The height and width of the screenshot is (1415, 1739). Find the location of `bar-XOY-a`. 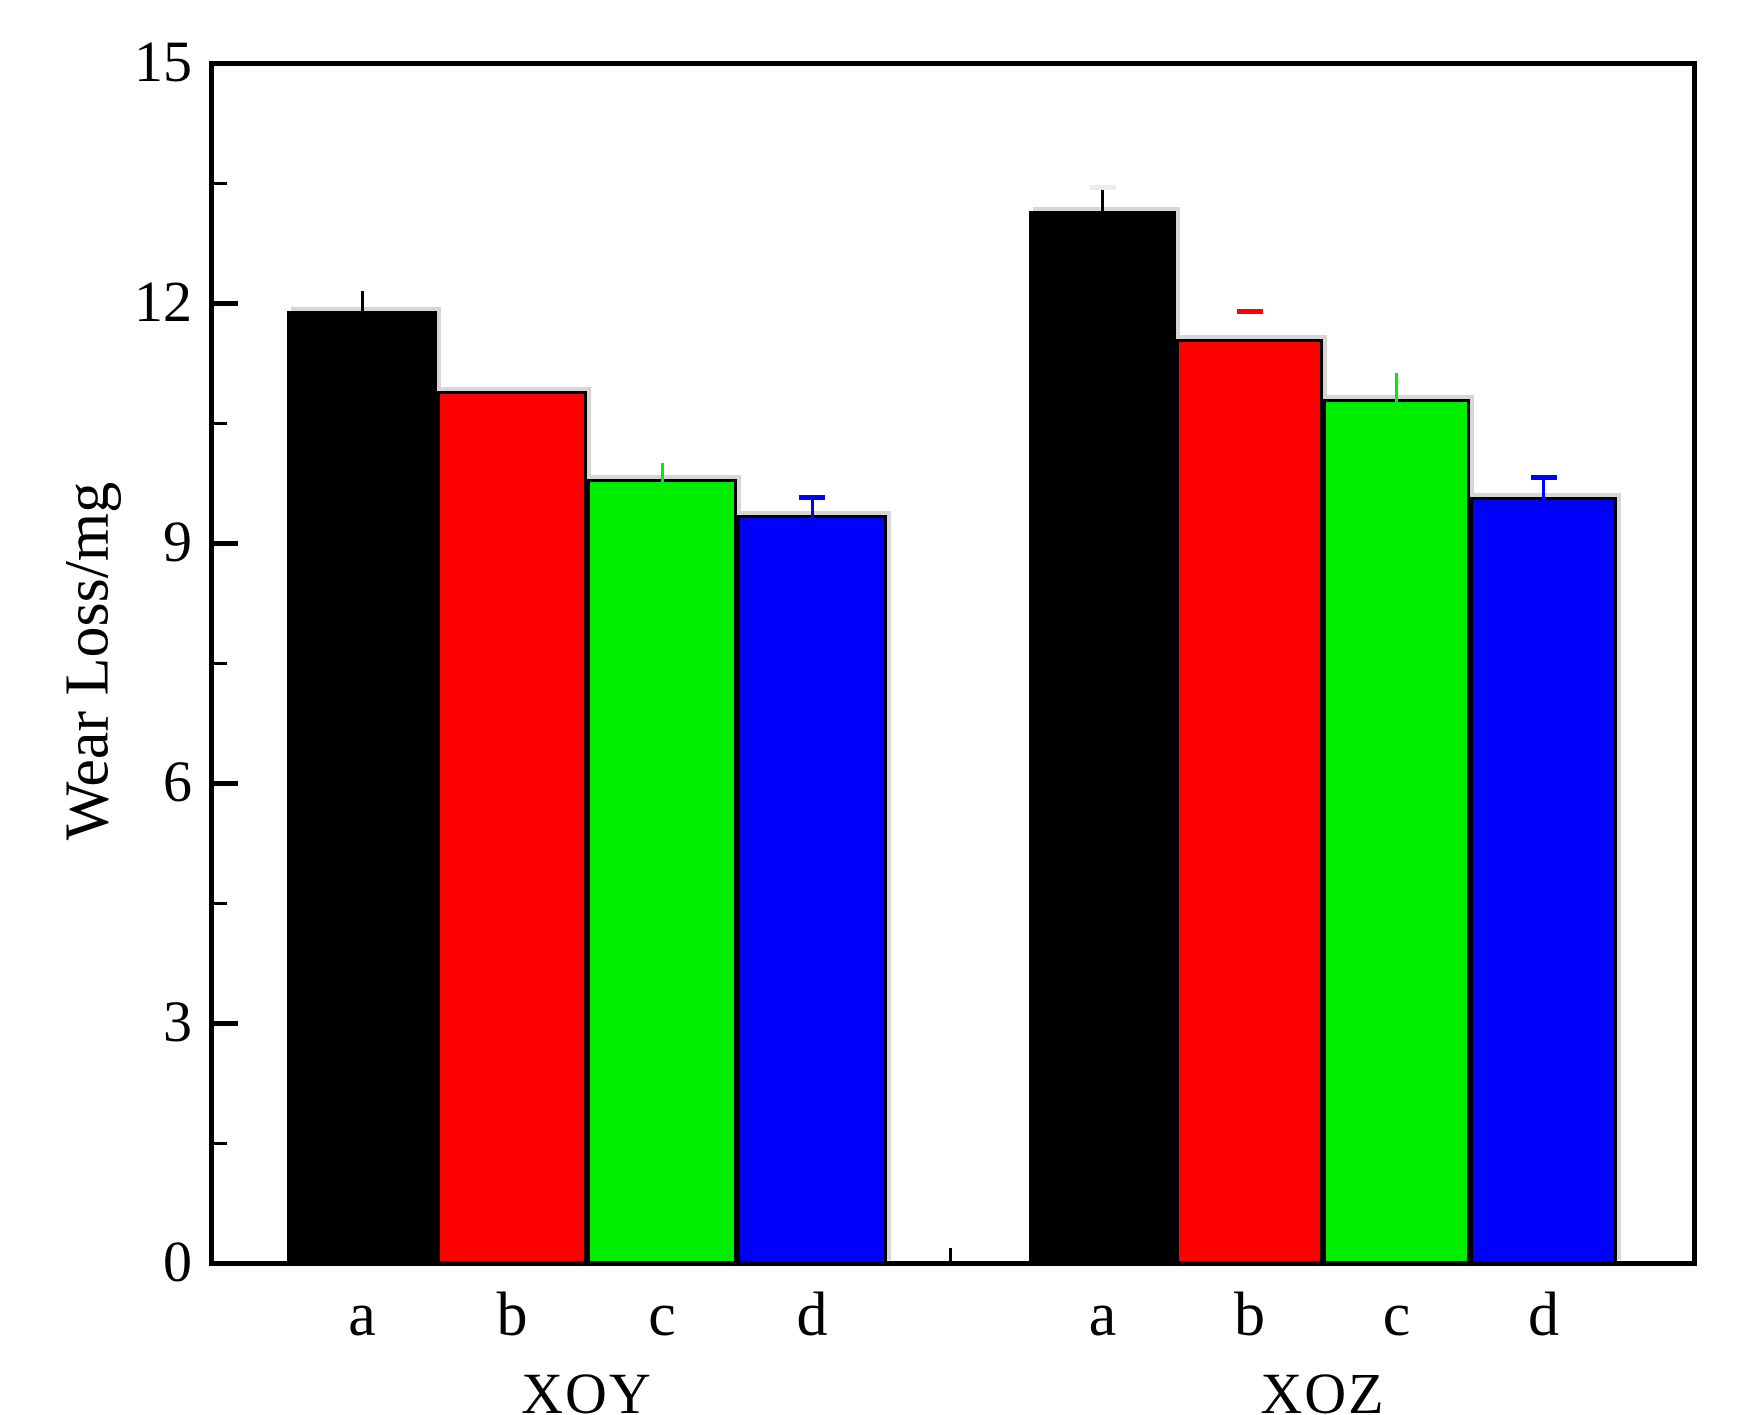

bar-XOY-a is located at coordinates (362, 787).